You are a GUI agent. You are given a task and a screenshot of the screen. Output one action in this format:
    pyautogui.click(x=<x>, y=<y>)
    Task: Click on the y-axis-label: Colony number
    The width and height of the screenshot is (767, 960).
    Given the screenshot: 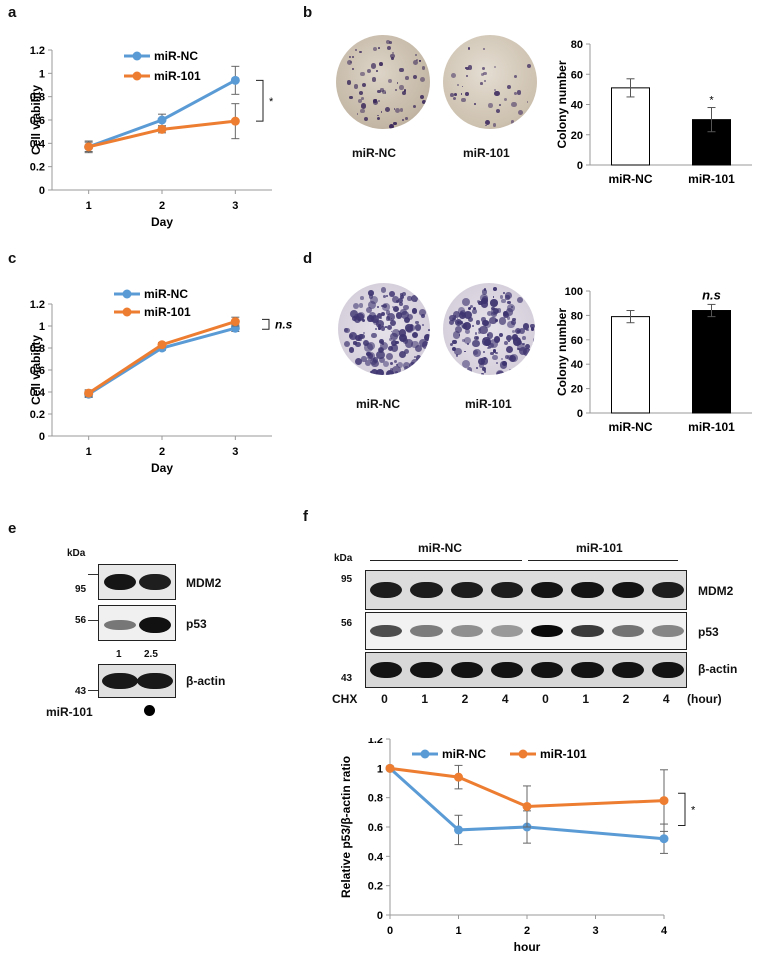 What is the action you would take?
    pyautogui.click(x=562, y=104)
    